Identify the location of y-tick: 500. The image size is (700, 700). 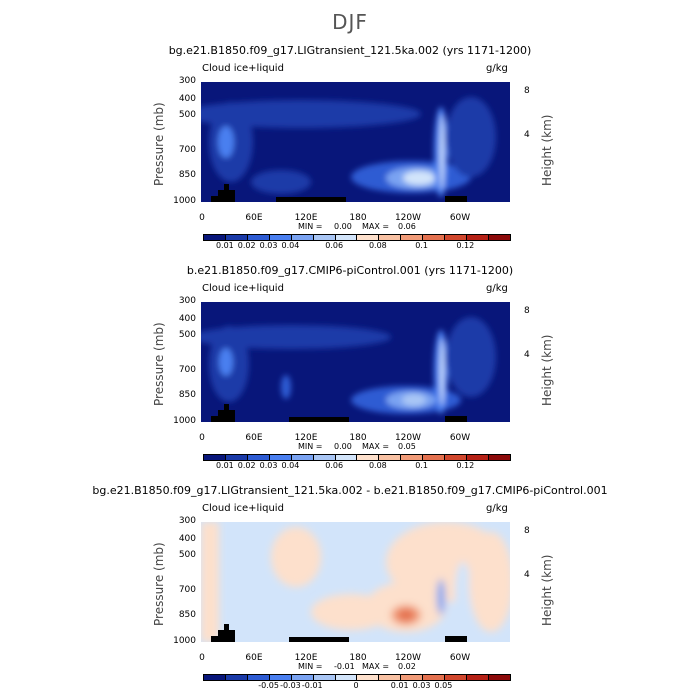
(187, 115).